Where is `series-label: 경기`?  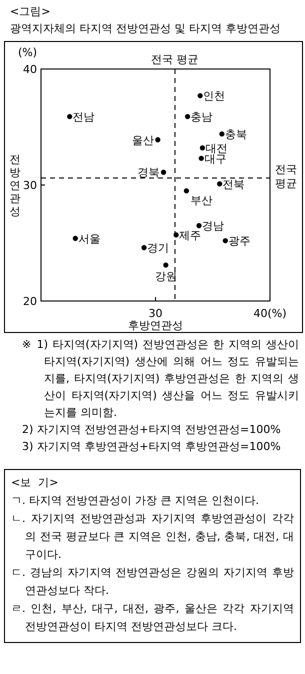
series-label: 경기 is located at coordinates (158, 248).